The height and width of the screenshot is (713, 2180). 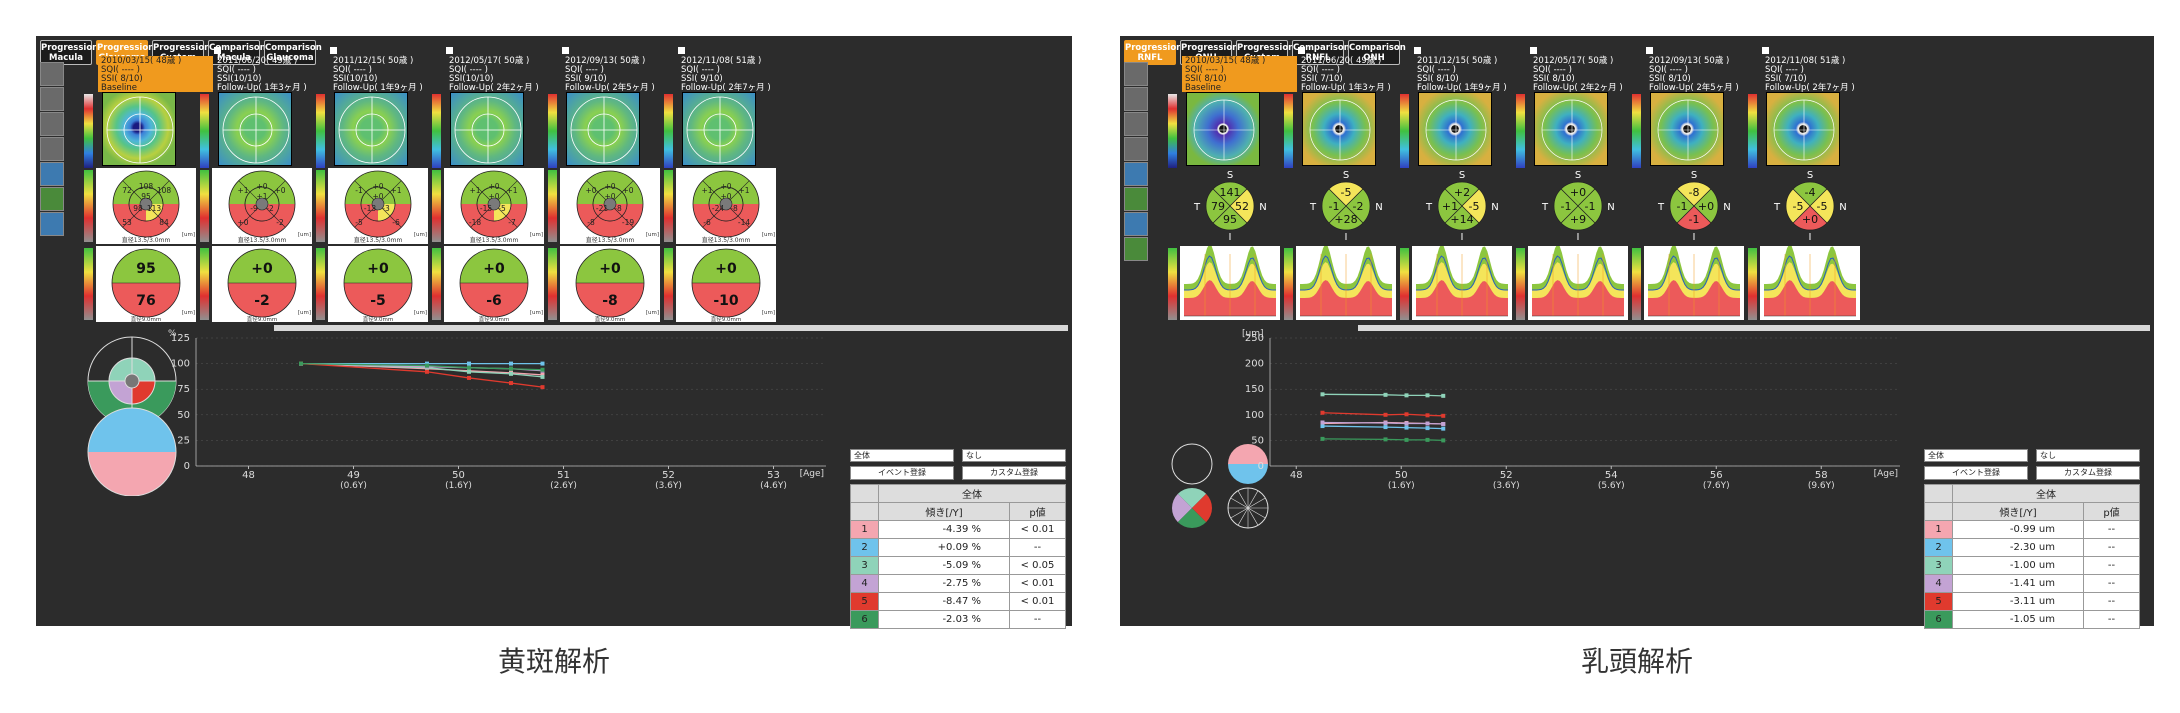 What do you see at coordinates (1938, 529) in the screenshot?
I see `row-index: 1` at bounding box center [1938, 529].